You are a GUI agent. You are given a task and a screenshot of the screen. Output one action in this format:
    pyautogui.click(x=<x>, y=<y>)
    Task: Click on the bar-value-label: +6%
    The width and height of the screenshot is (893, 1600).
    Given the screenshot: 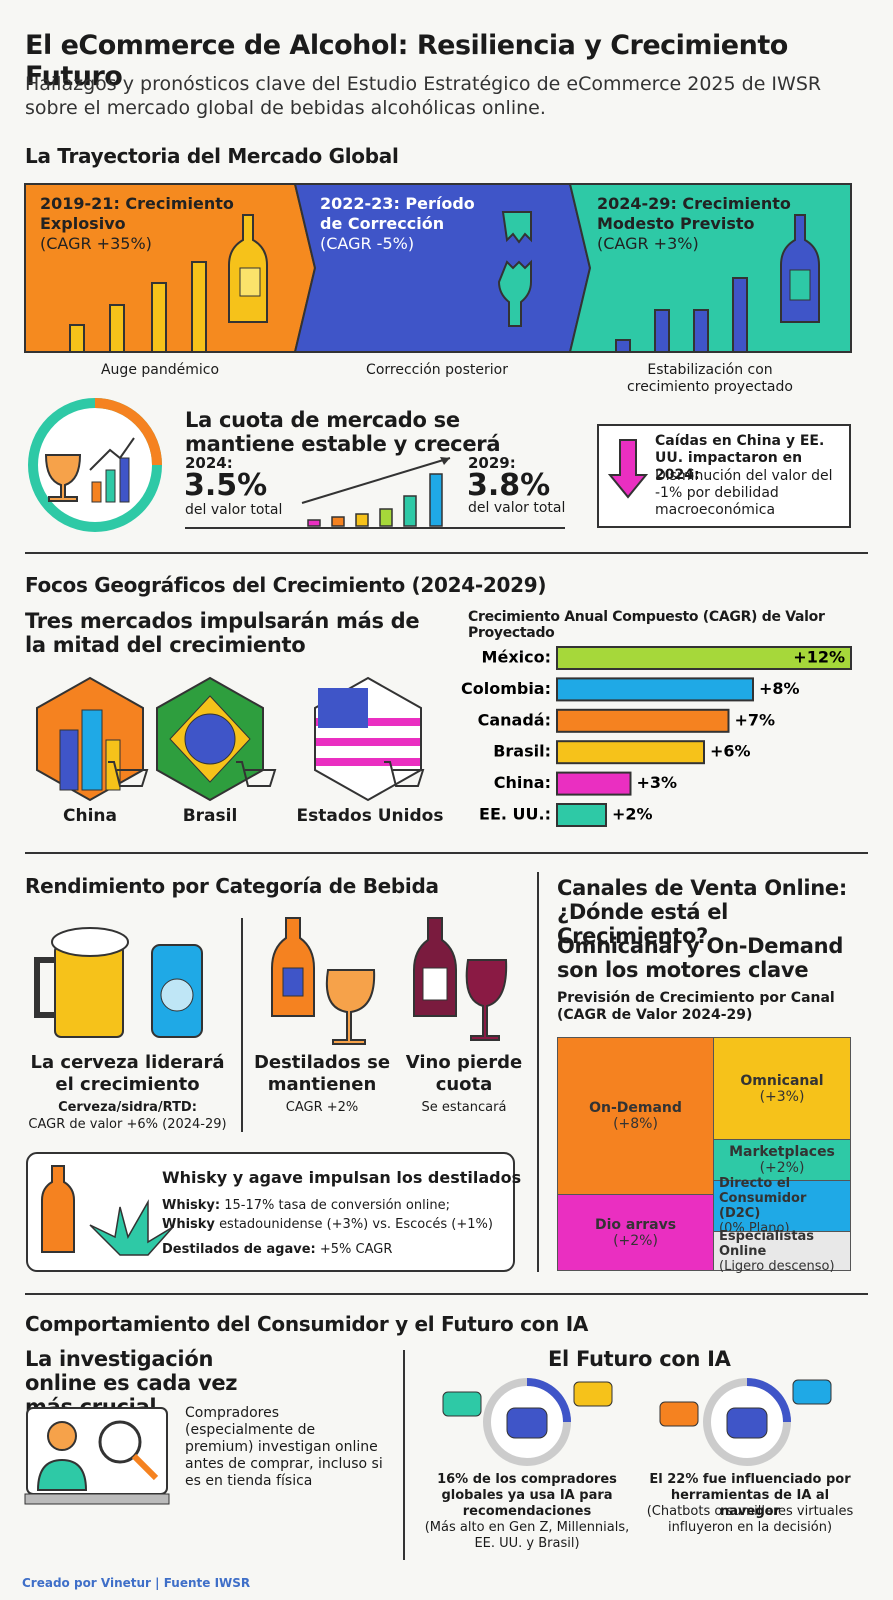 What is the action you would take?
    pyautogui.click(x=730, y=751)
    